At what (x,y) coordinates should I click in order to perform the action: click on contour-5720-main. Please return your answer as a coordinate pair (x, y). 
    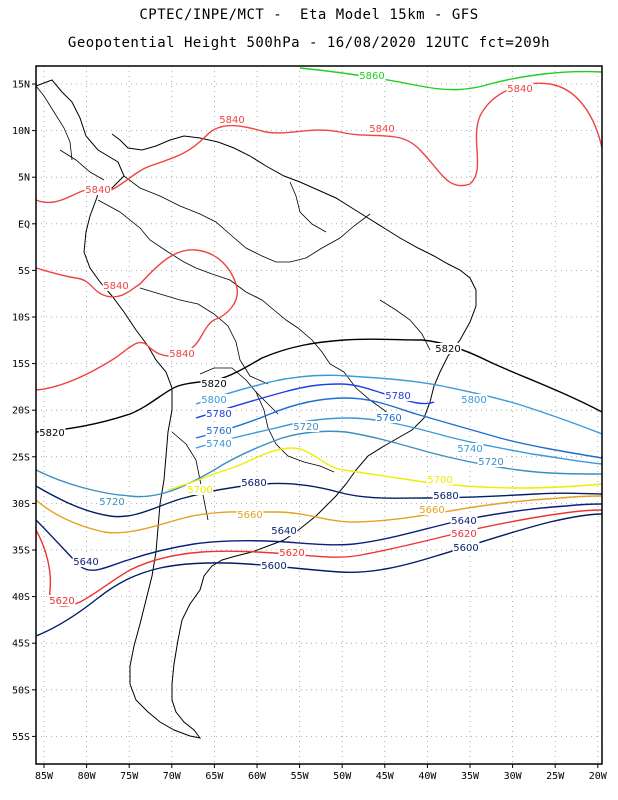
    Looking at the image, I should click on (319, 464).